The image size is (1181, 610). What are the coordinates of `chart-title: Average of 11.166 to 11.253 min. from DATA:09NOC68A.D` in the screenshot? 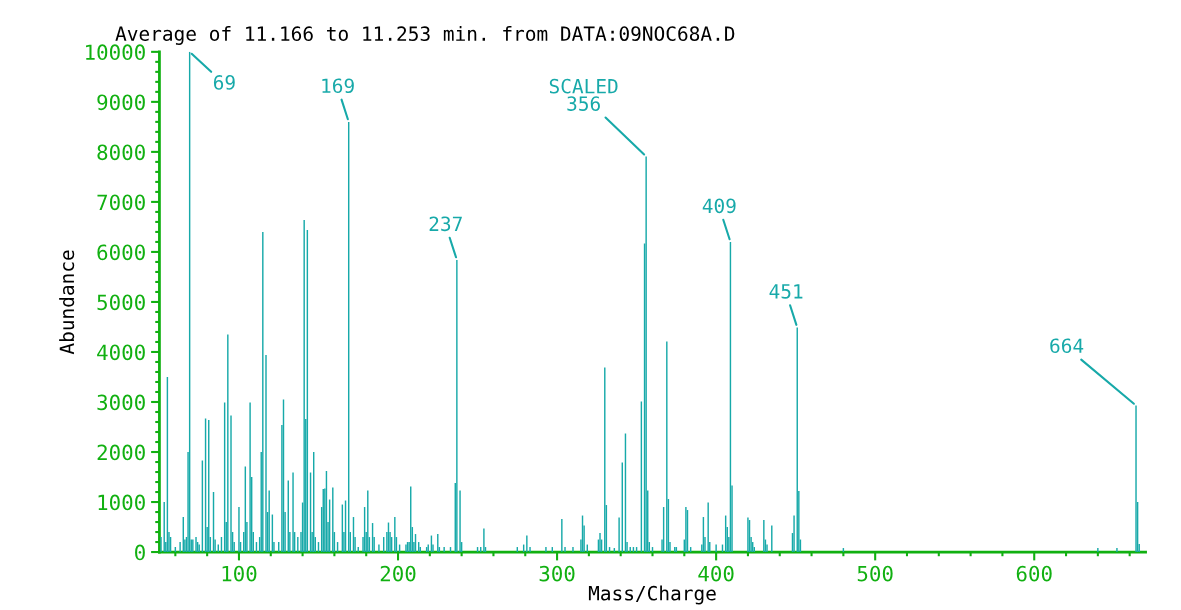 It's located at (425, 35).